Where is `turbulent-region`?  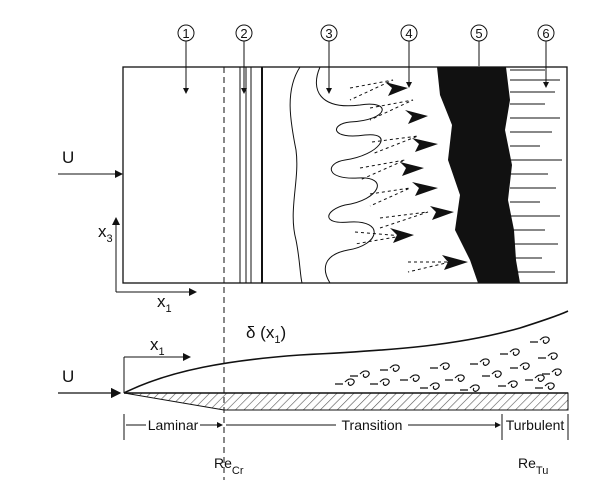
turbulent-region is located at coordinates (478, 175).